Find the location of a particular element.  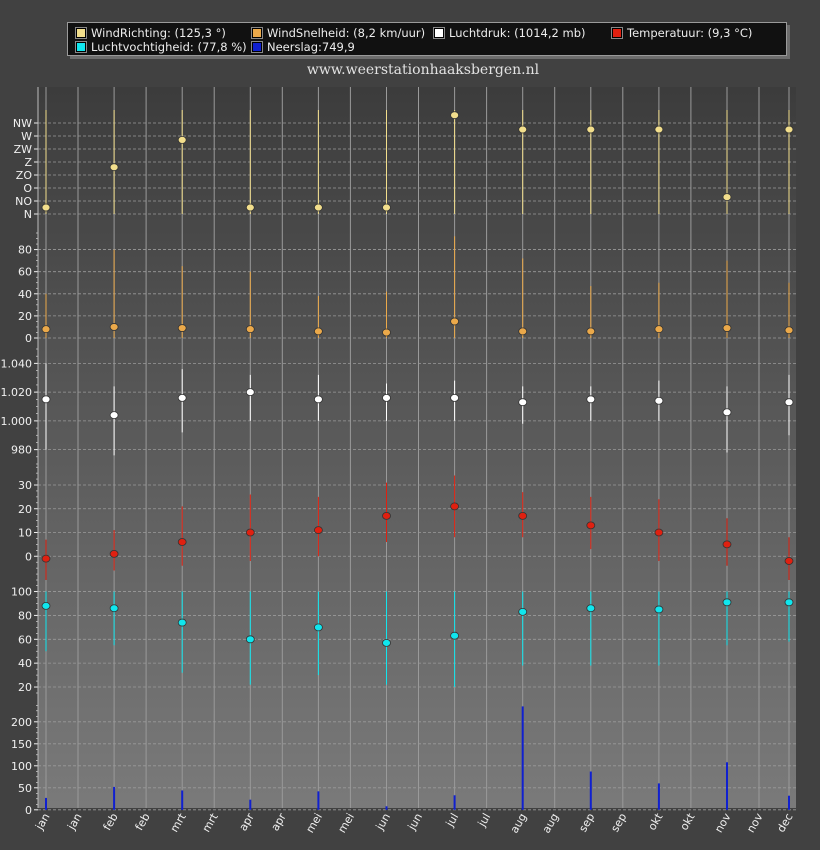

legend-label: Luchtdruk: (1014,2 mb) is located at coordinates (517, 33).